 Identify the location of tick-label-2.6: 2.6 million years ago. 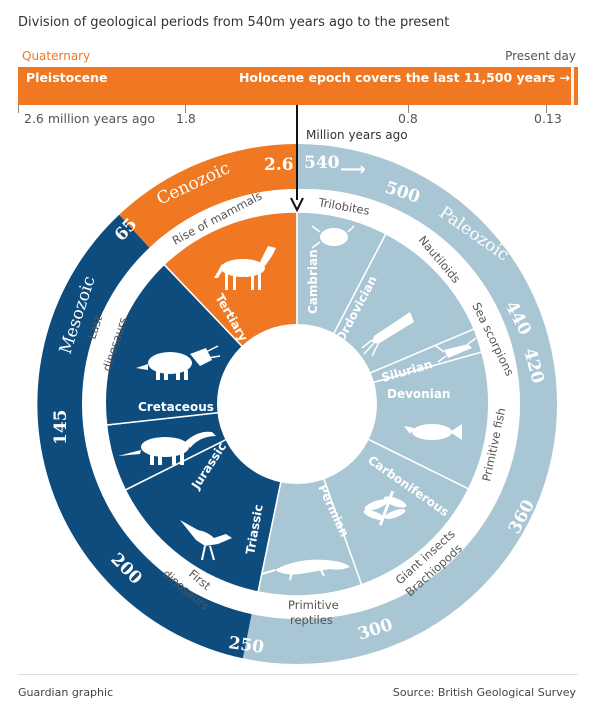
(90, 118).